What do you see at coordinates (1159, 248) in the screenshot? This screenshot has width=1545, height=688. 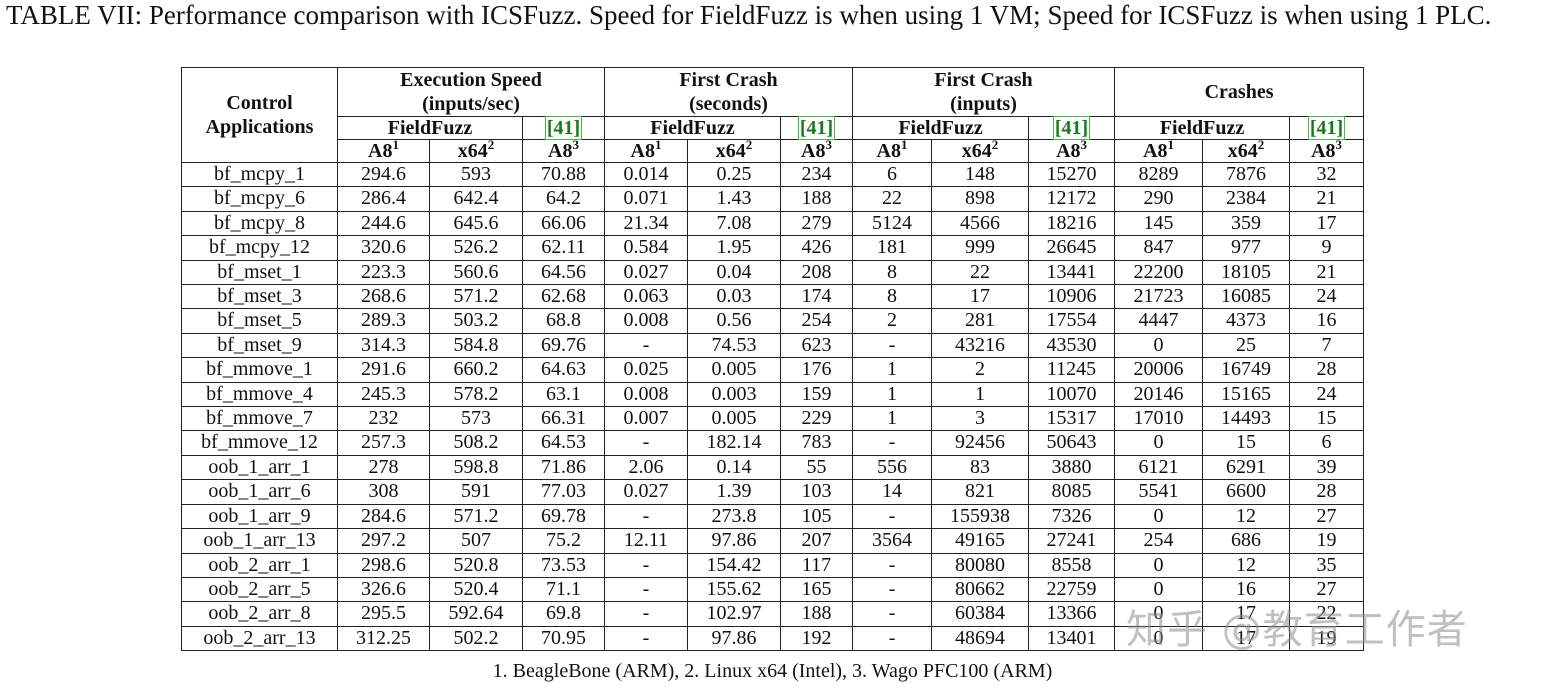 I see `value-cell: 847` at bounding box center [1159, 248].